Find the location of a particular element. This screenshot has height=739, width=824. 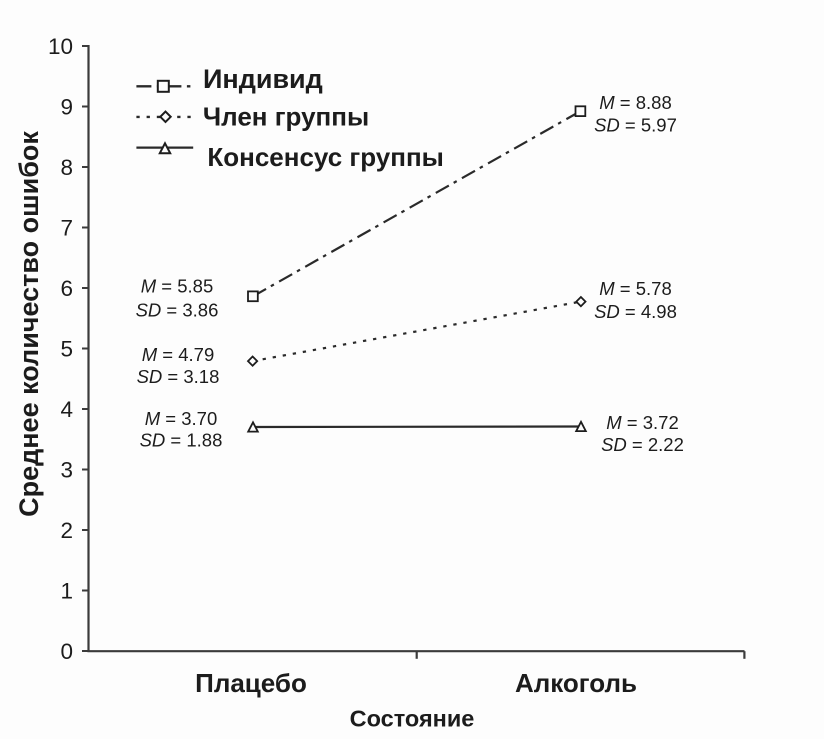

svg-text: Среднее количество ошибок is located at coordinates (29, 324).